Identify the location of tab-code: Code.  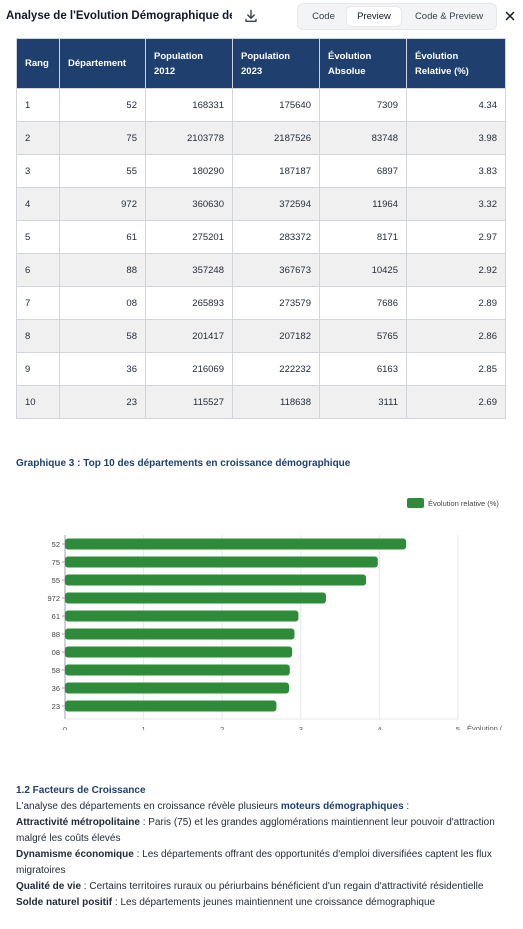
(323, 16).